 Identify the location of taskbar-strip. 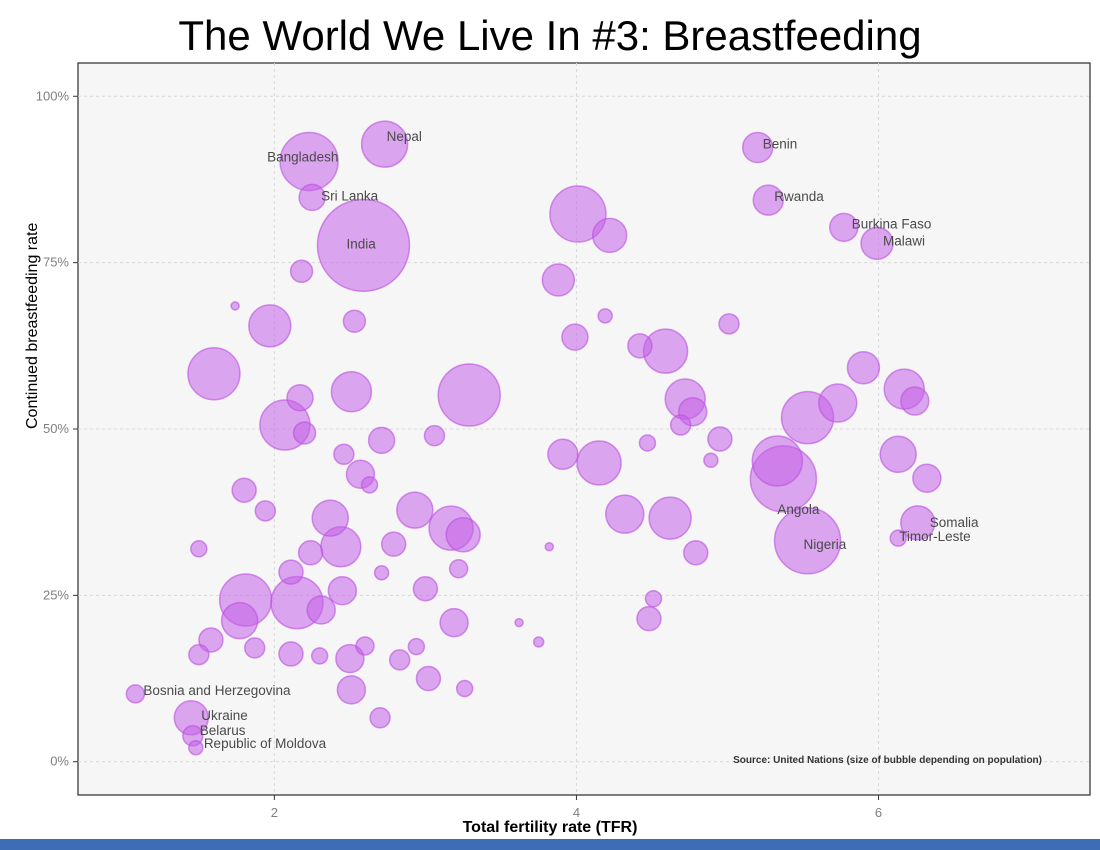
(550, 844).